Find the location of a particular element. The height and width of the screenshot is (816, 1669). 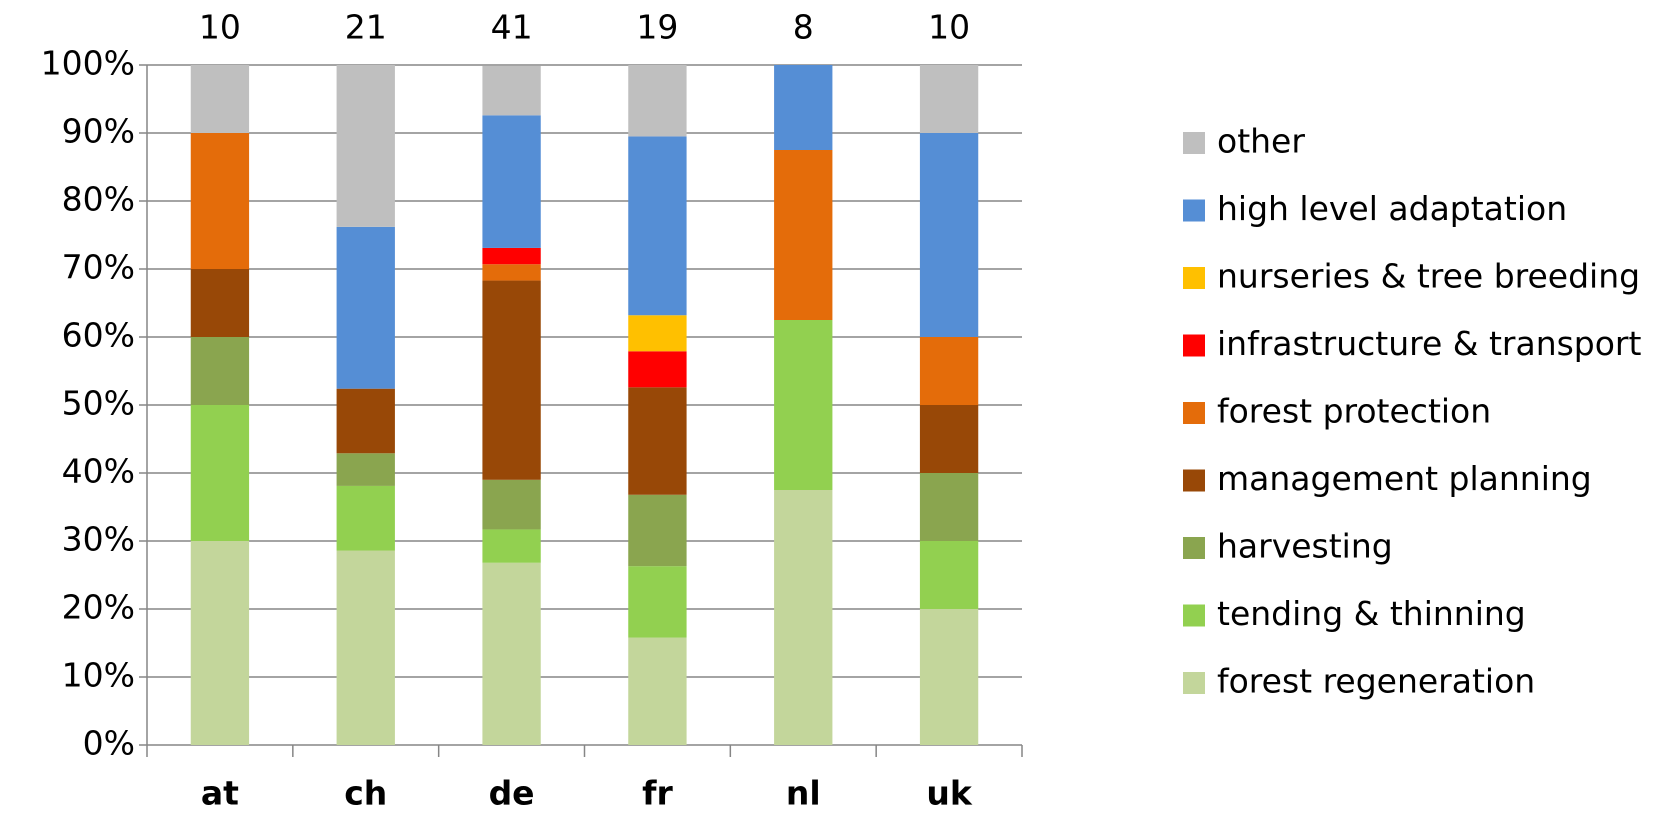

legend-label: tending & thinning is located at coordinates (1371, 613).